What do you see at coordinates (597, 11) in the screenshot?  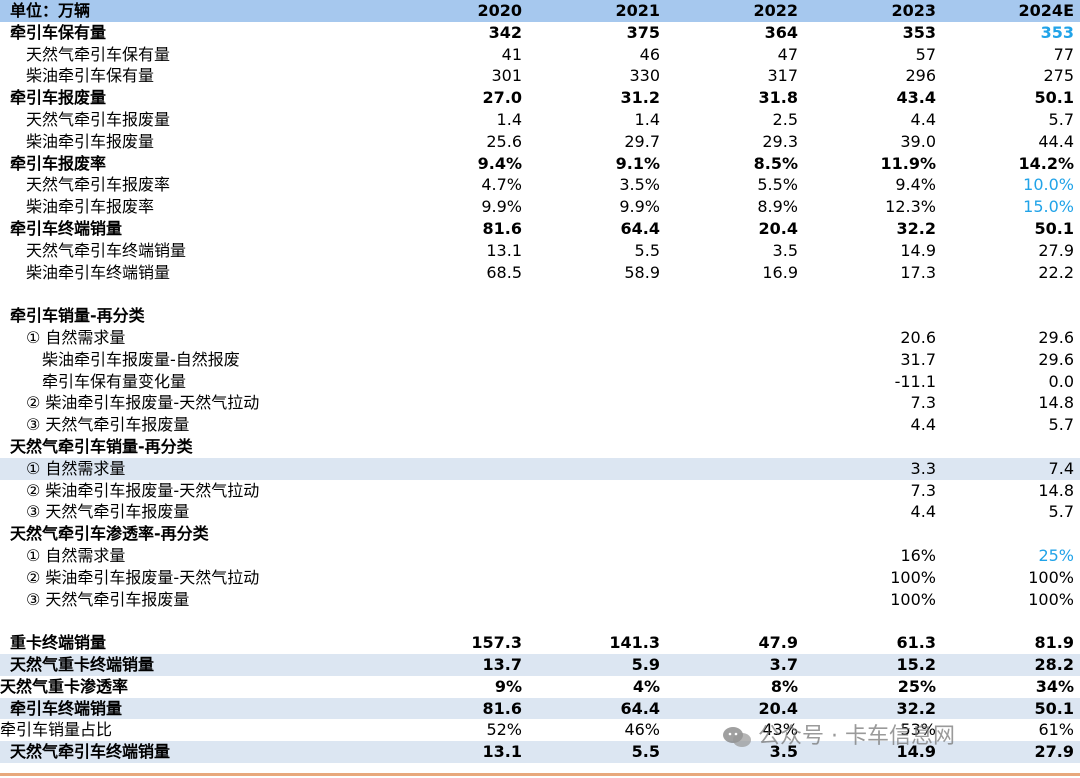 I see `year-2021: 2021` at bounding box center [597, 11].